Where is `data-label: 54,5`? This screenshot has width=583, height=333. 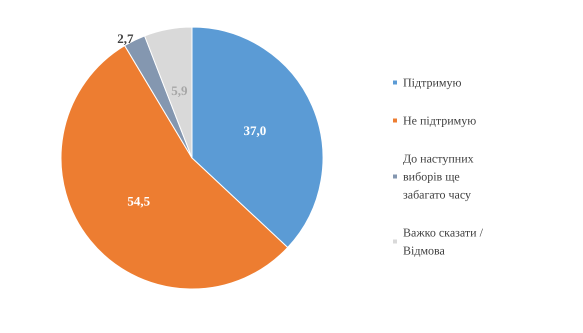
data-label: 54,5 is located at coordinates (139, 201).